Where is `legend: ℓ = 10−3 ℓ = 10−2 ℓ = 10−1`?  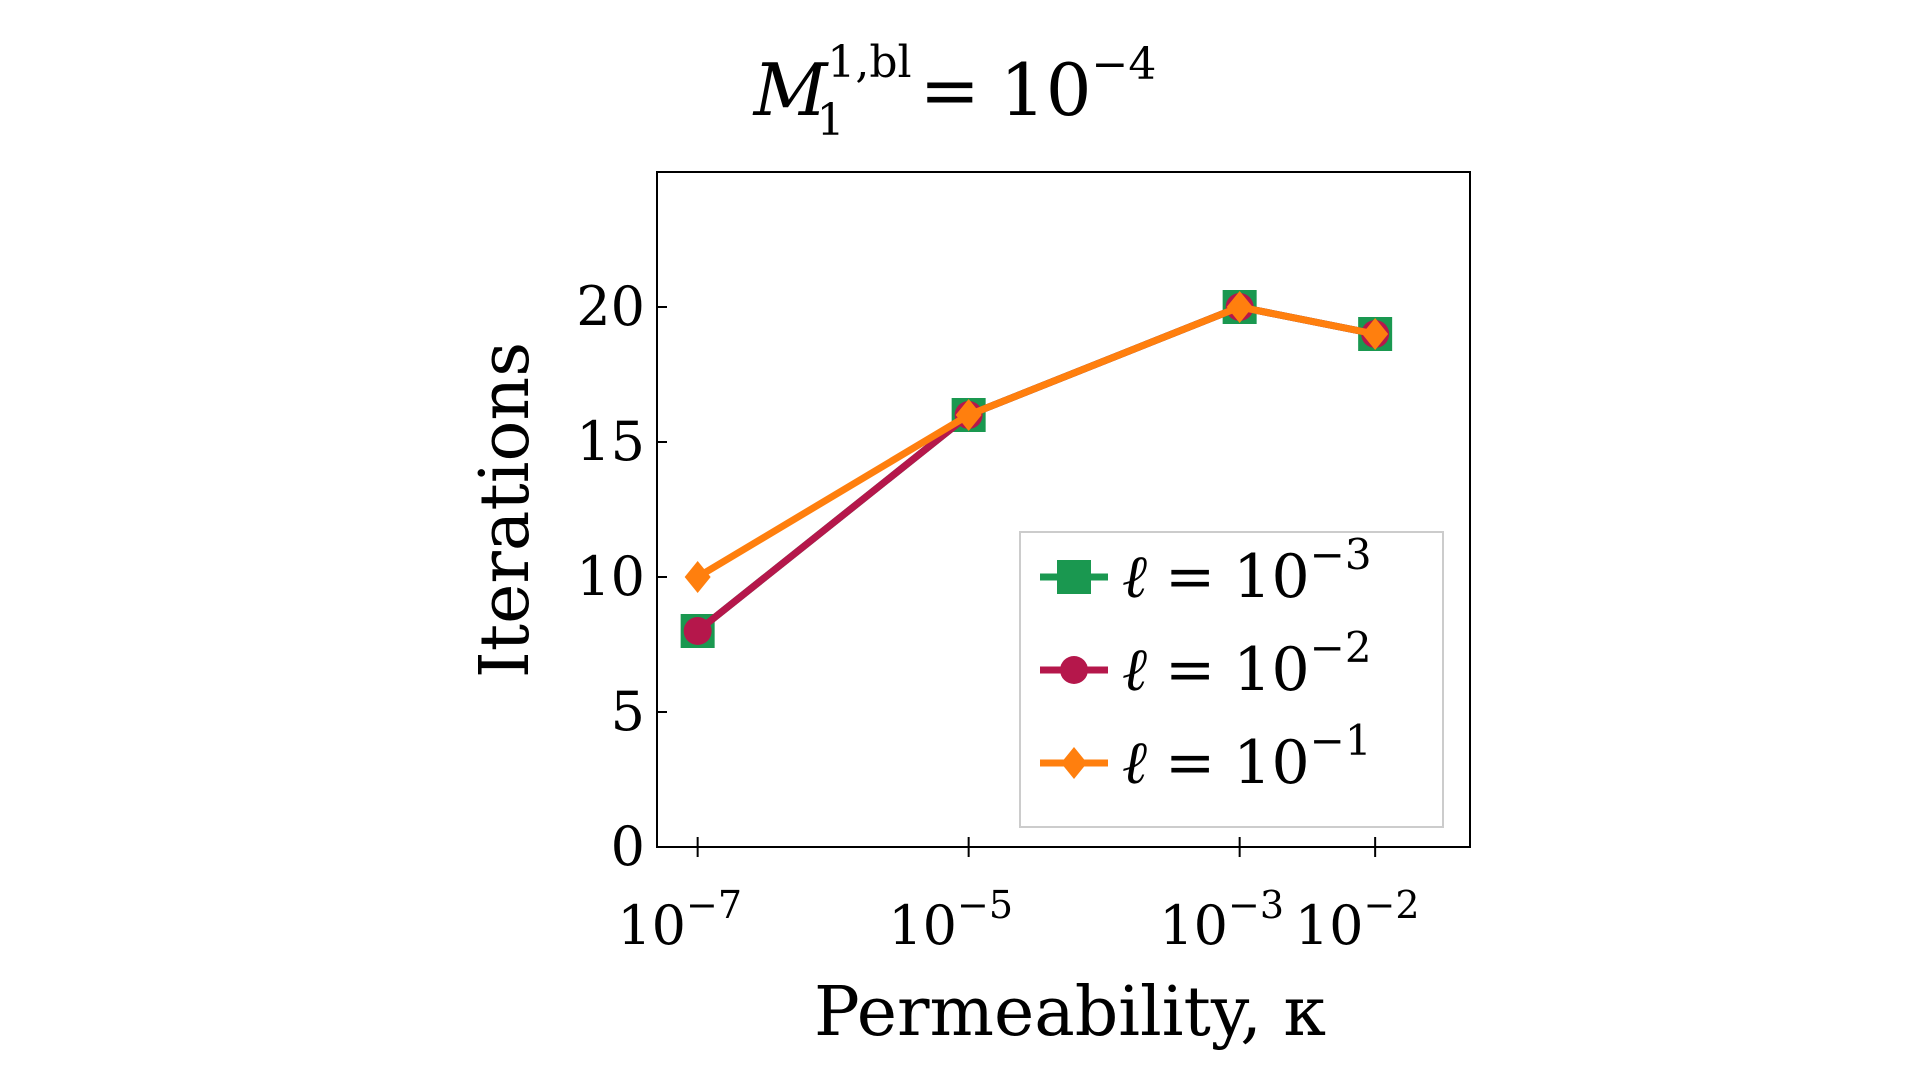 legend: ℓ = 10−3 ℓ = 10−2 ℓ = 10−1 is located at coordinates (1231, 679).